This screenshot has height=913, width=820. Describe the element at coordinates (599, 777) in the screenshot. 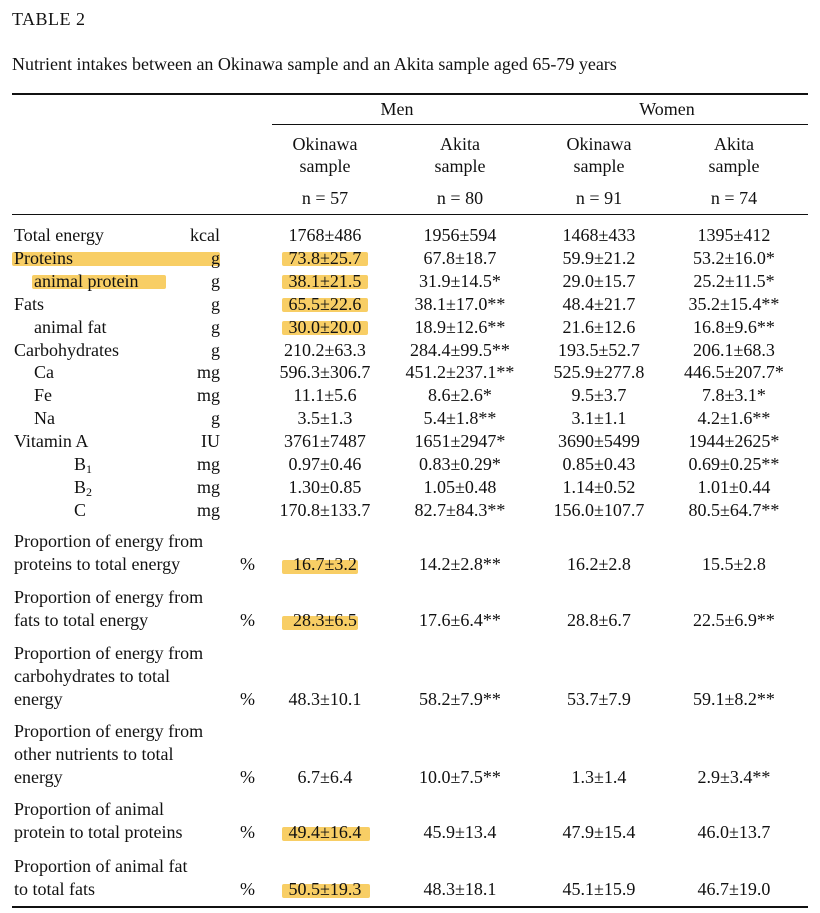

I see `proportion-value: 1.3±1.4` at that location.